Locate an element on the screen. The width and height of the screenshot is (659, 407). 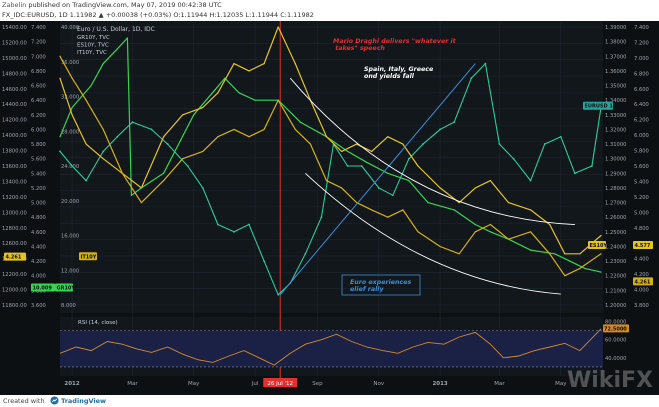
annotation-yields-fall: Spain, Italy, Greece ond yields fall is located at coordinates (400, 72).